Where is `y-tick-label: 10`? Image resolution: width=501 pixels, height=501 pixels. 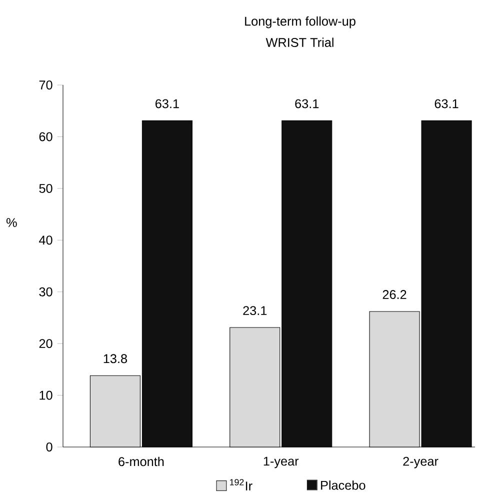
y-tick-label: 10 is located at coordinates (46, 395).